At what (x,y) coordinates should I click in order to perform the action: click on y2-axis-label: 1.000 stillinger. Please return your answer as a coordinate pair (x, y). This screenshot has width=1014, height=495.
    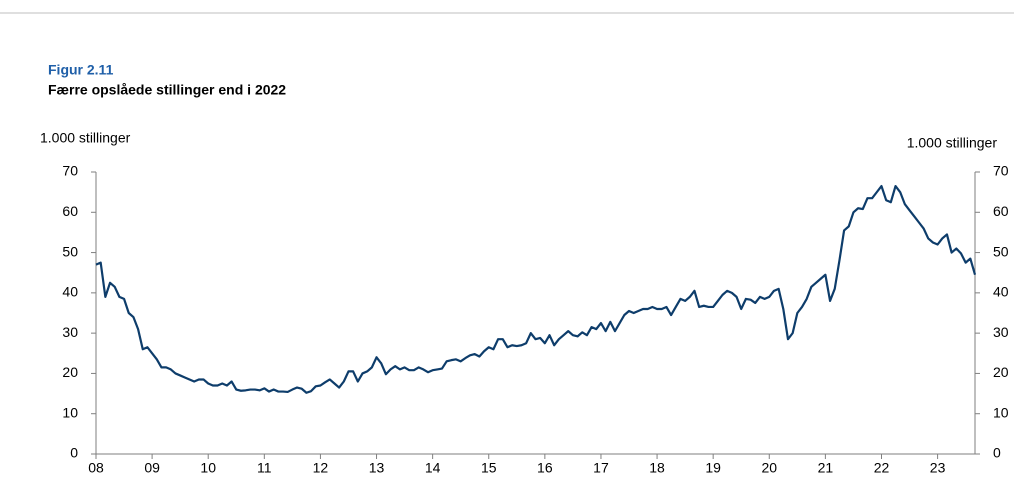
    Looking at the image, I should click on (952, 143).